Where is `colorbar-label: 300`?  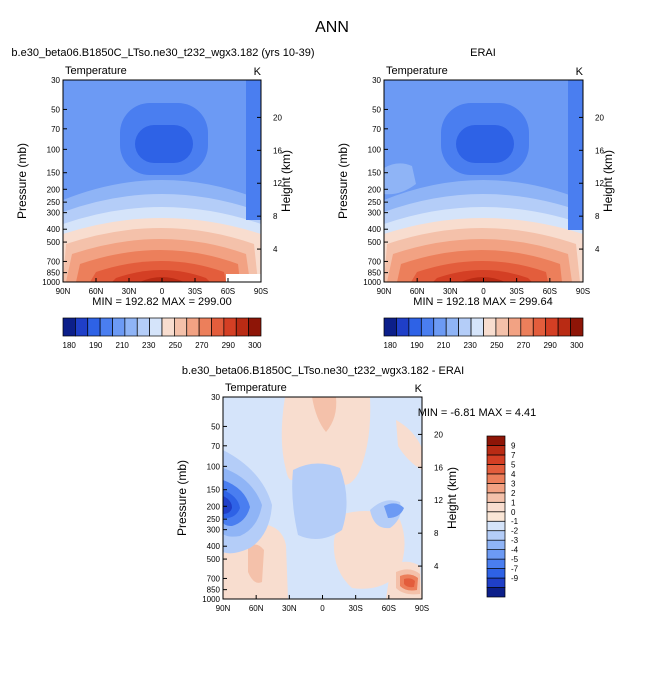 colorbar-label: 300 is located at coordinates (255, 345).